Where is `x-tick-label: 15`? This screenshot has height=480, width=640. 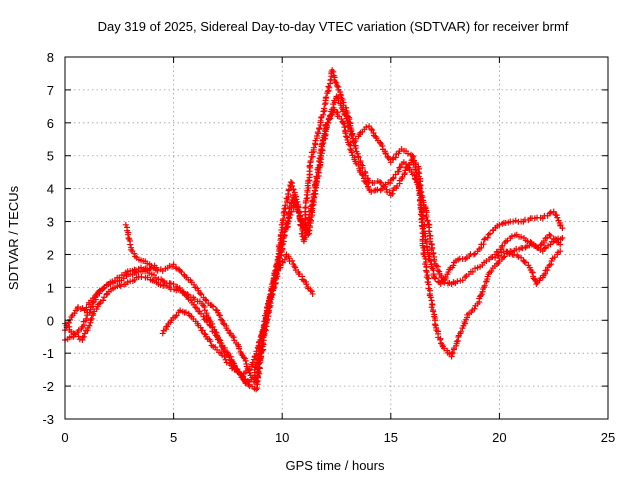 x-tick-label: 15 is located at coordinates (391, 437).